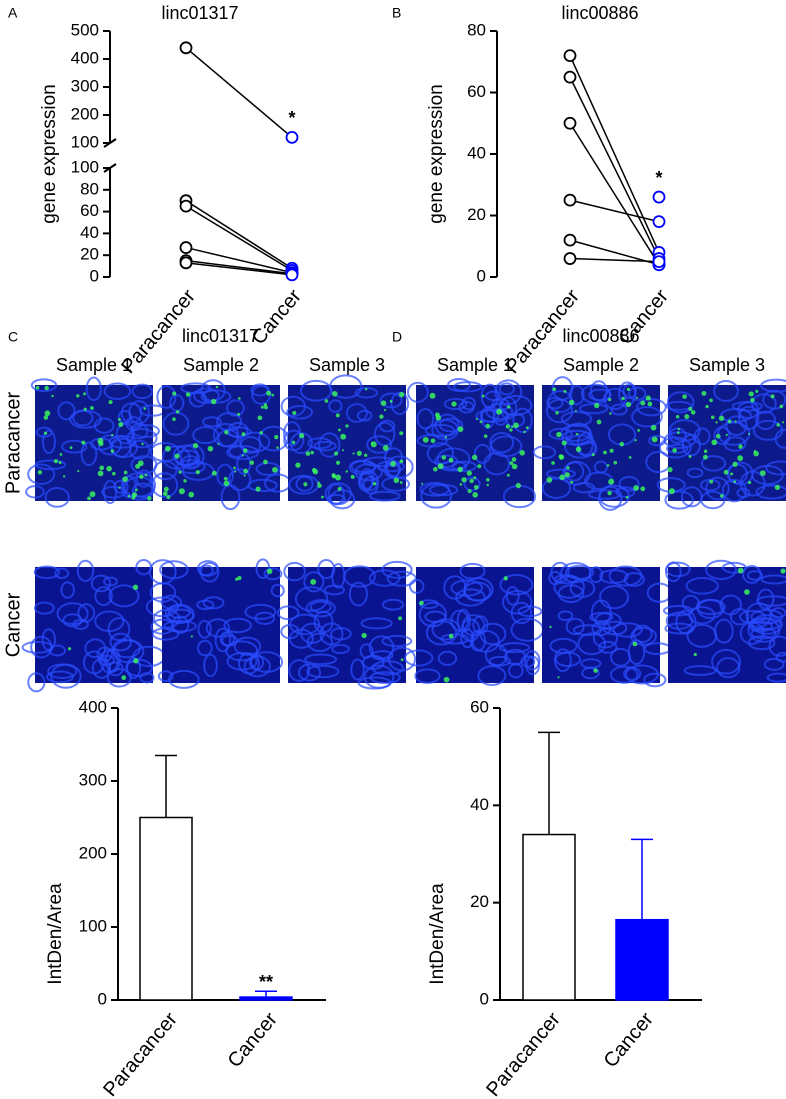 Image resolution: width=786 pixels, height=1099 pixels. What do you see at coordinates (220, 336) in the screenshot?
I see `image-title: linc01317` at bounding box center [220, 336].